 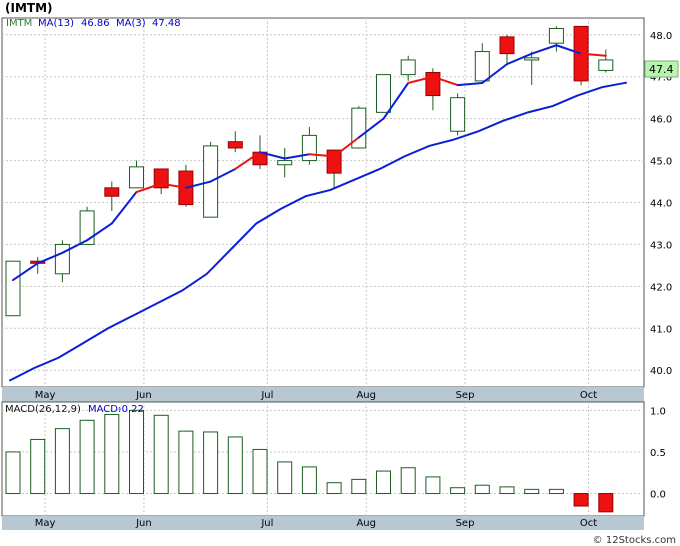 I want to click on price-tick-label: 45.0, so click(x=661, y=162).